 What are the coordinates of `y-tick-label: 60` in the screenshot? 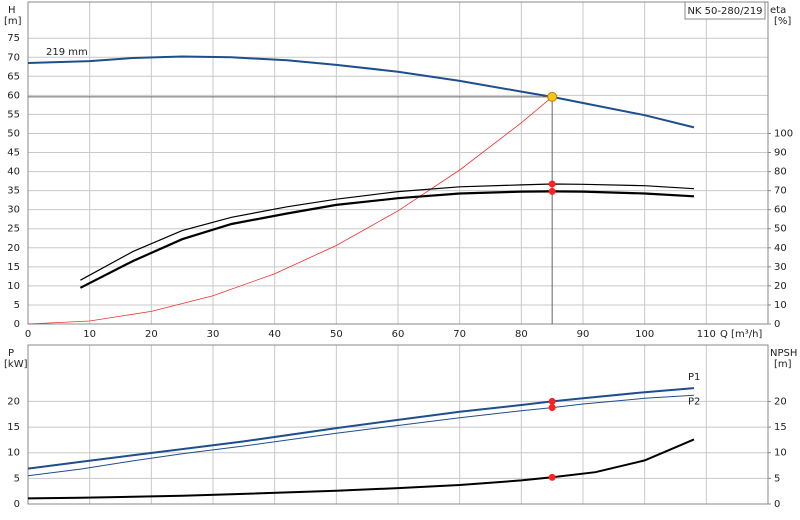 It's located at (13, 95).